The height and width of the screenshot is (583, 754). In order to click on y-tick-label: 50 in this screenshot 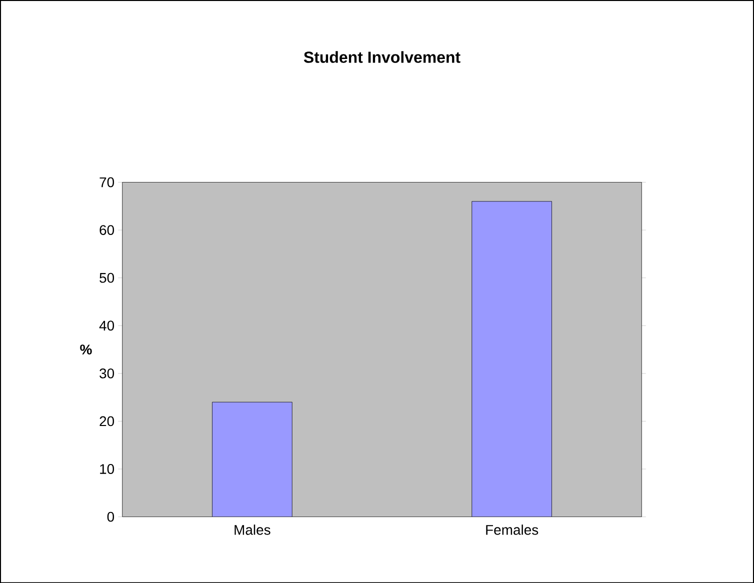, I will do `click(107, 277)`.